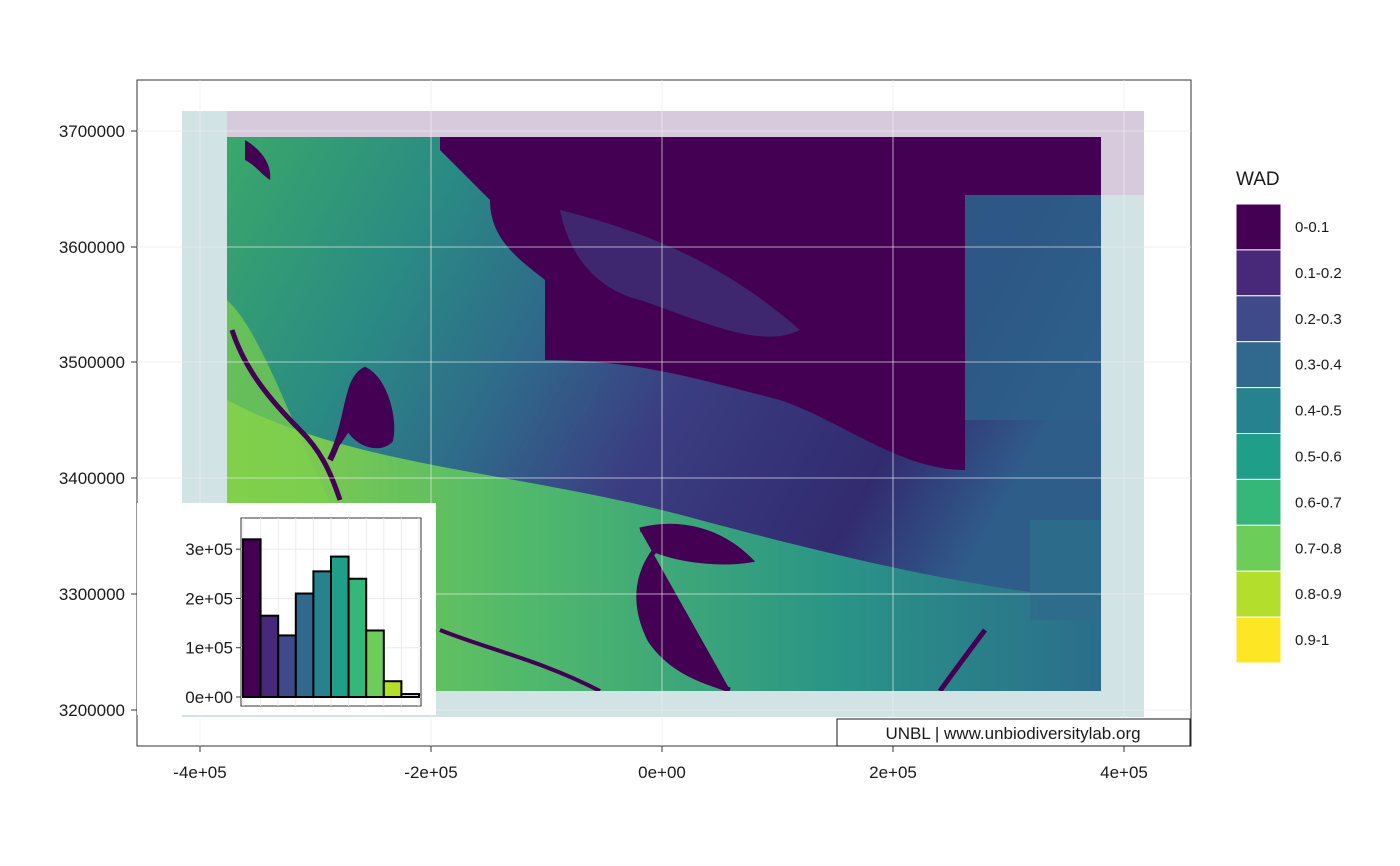 This screenshot has width=1400, height=866. What do you see at coordinates (213, 623) in the screenshot?
I see `inset-y-axis: 0e+00 1e+05 2e+05 3e+05` at bounding box center [213, 623].